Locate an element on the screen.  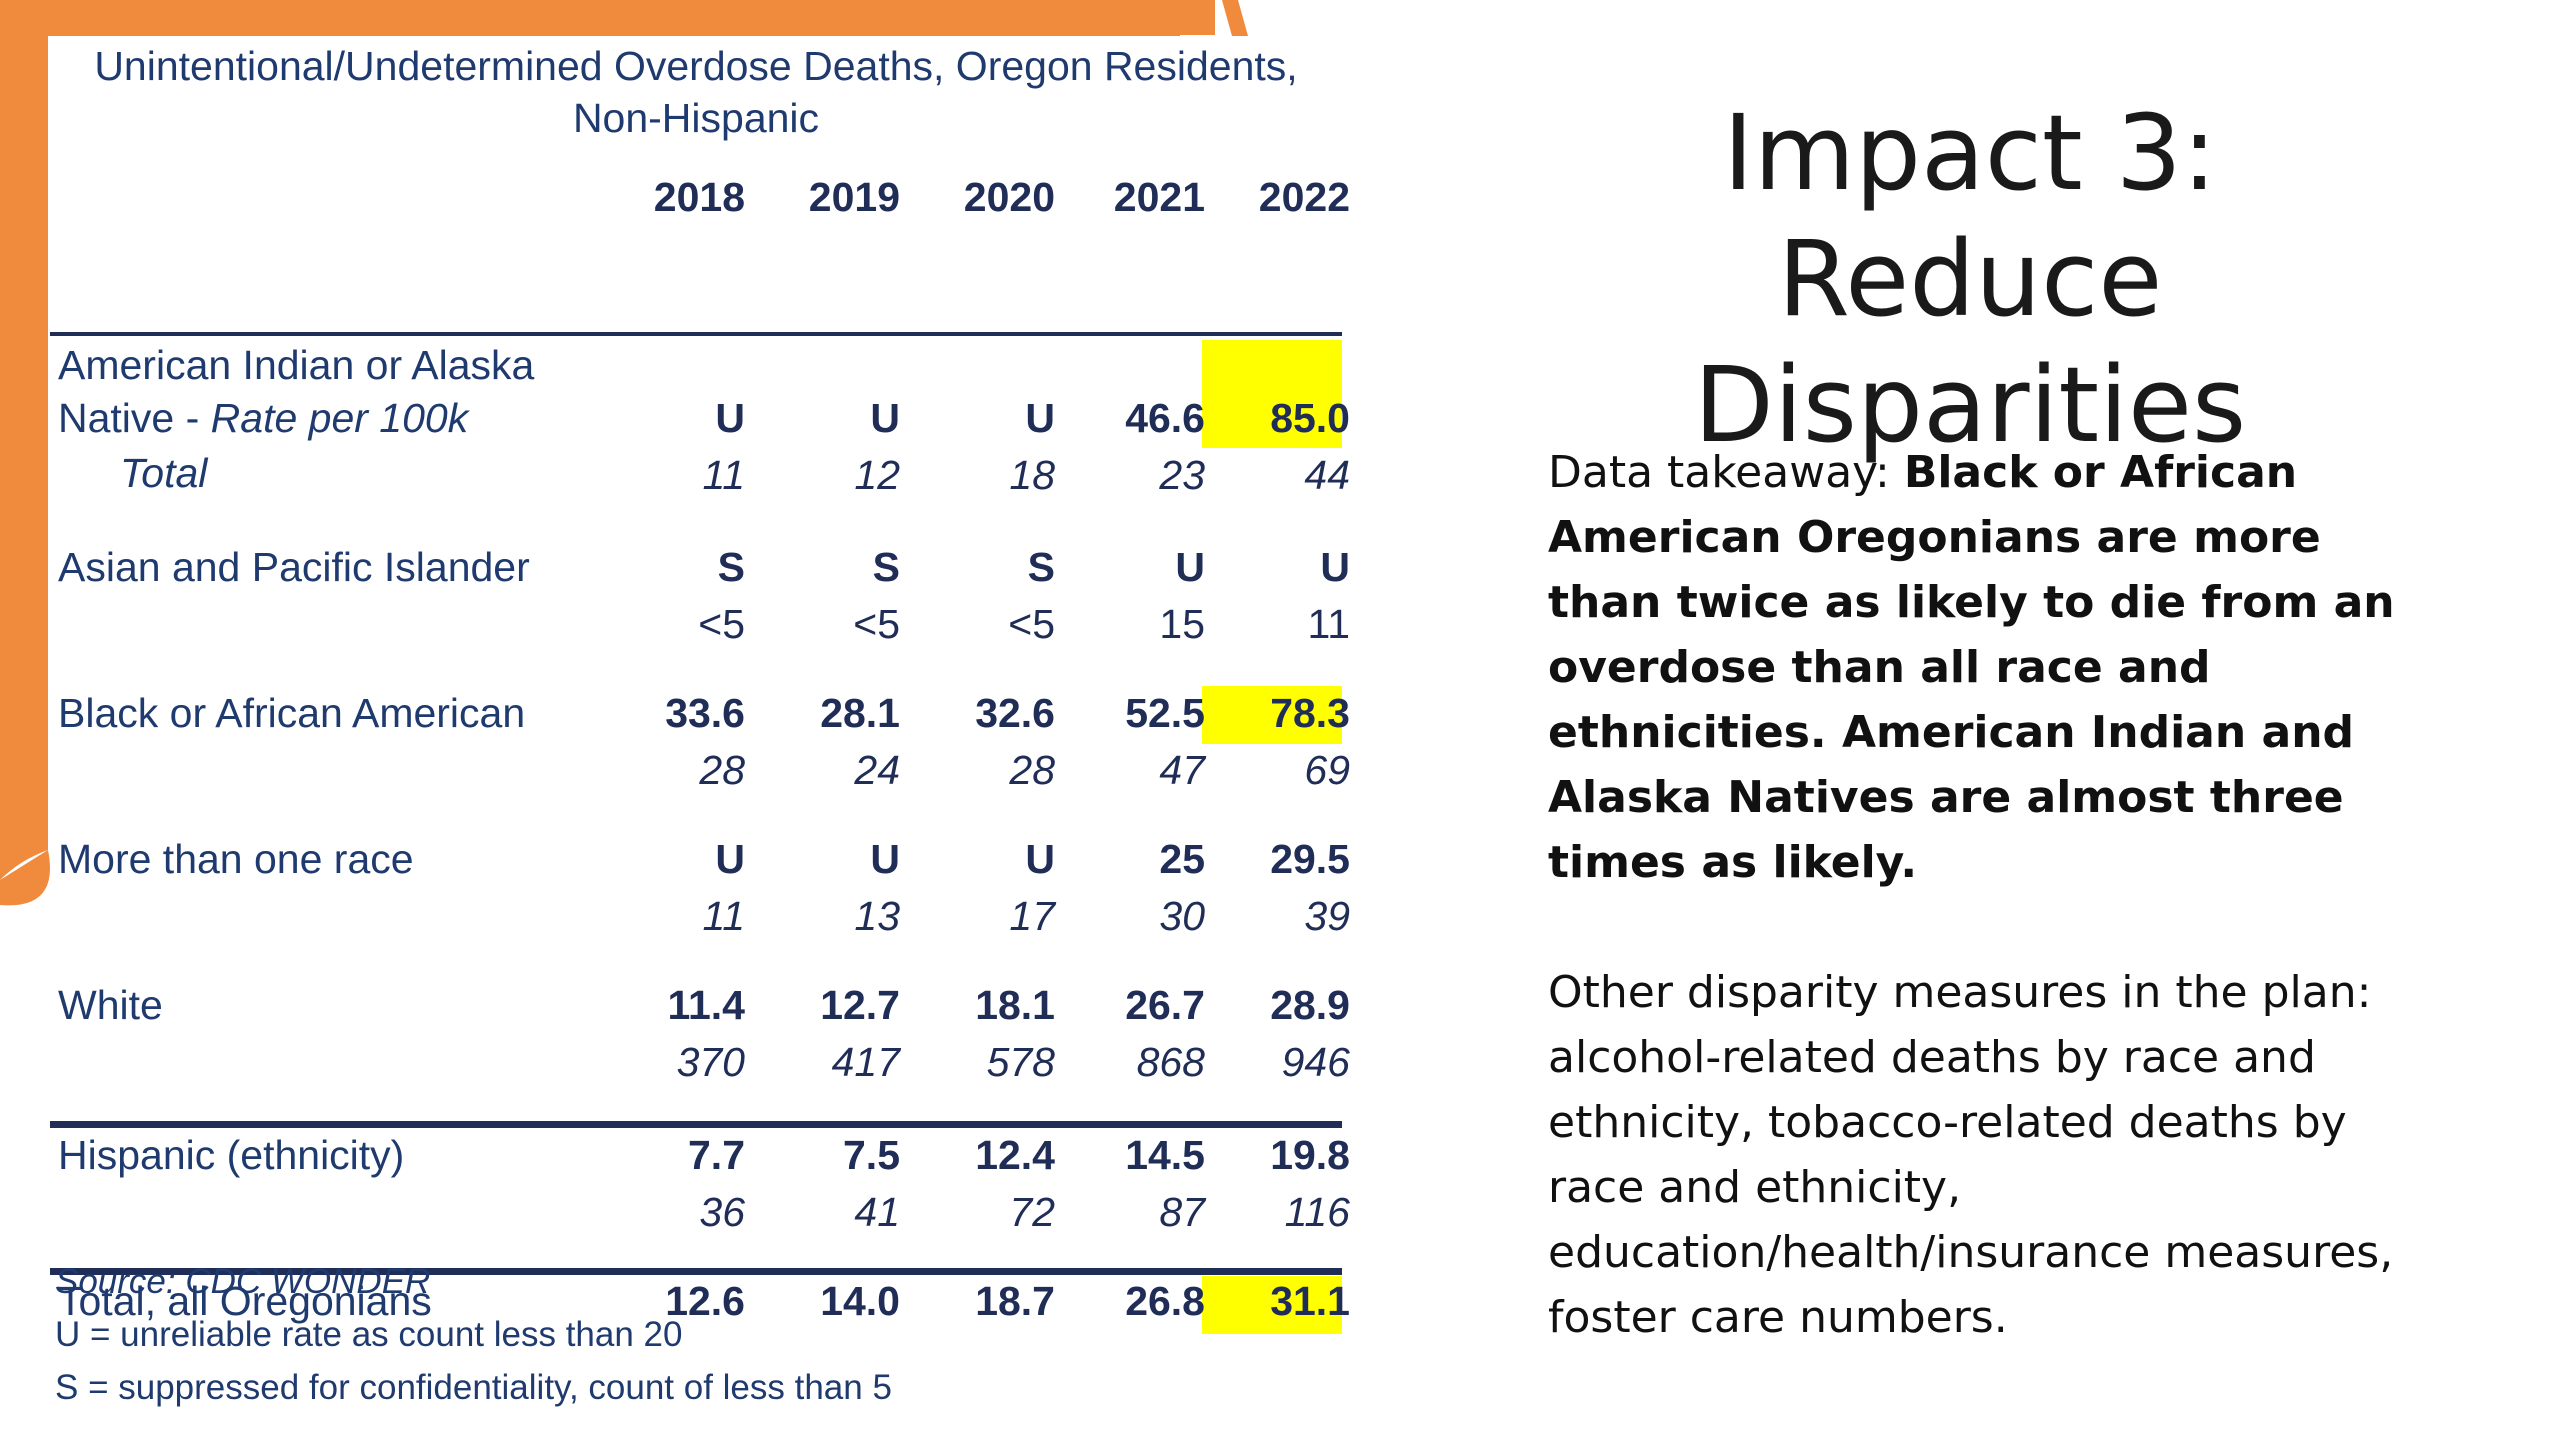
rate-cell: 52.5 is located at coordinates (1165, 713).